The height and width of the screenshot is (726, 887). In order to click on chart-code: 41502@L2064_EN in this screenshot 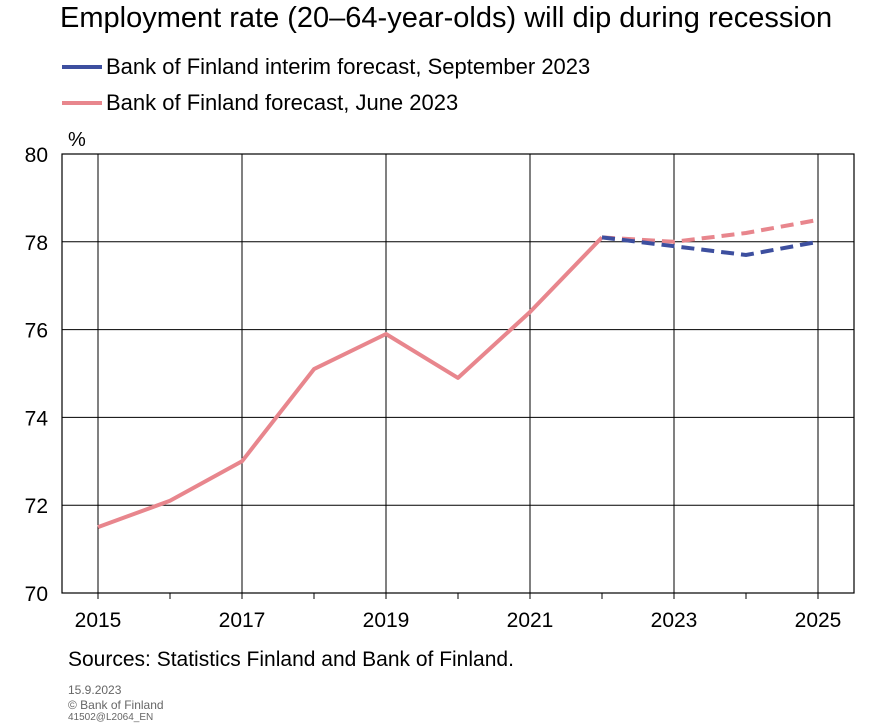, I will do `click(110, 717)`.